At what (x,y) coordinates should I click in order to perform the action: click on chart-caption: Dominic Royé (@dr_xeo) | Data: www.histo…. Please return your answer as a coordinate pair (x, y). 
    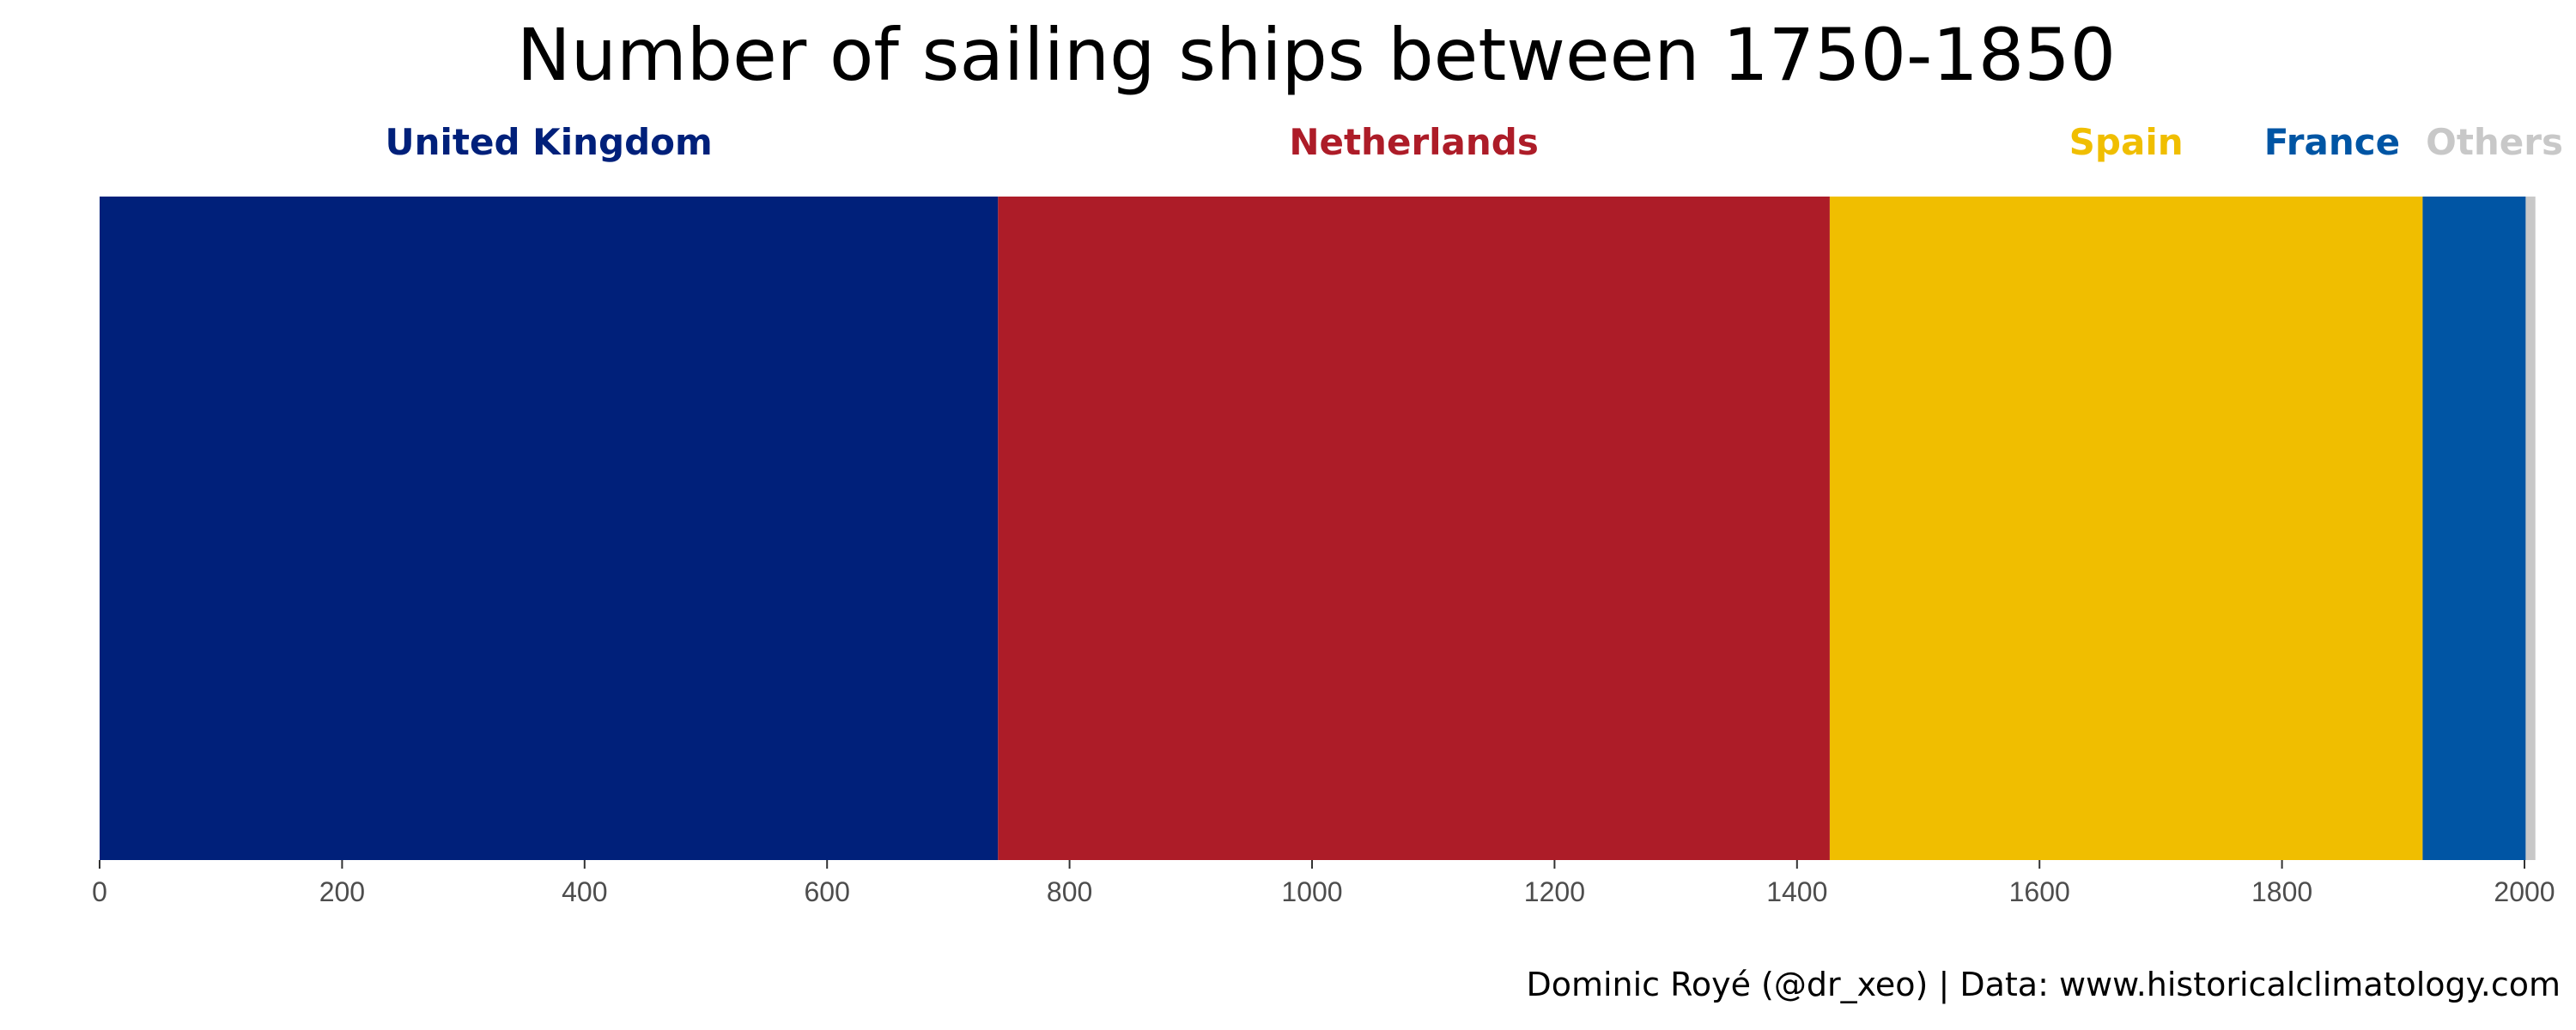
    Looking at the image, I should click on (2043, 985).